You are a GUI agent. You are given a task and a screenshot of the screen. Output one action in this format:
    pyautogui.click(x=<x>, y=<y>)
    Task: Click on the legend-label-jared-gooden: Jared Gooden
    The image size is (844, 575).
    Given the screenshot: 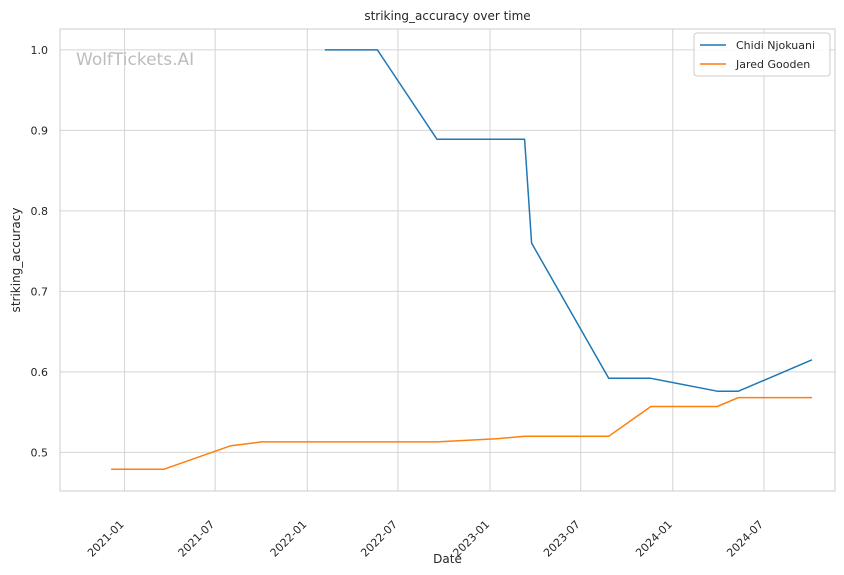 What is the action you would take?
    pyautogui.click(x=772, y=64)
    